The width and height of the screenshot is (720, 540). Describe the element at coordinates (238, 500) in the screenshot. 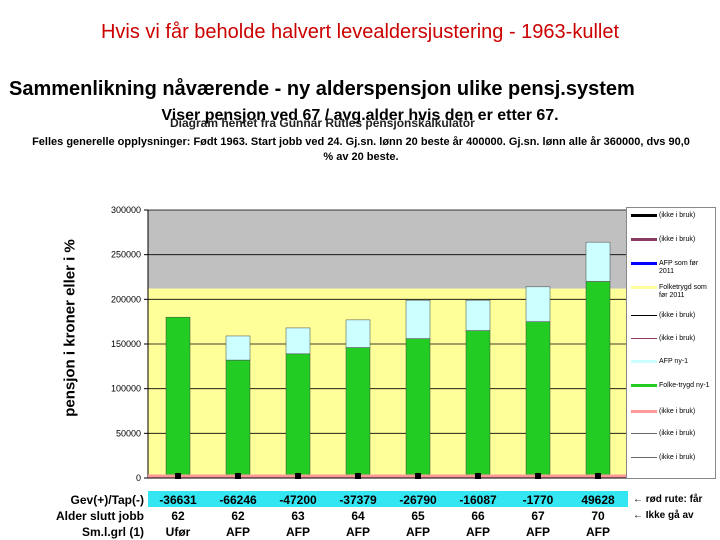

I see `table-cell: -66246` at that location.